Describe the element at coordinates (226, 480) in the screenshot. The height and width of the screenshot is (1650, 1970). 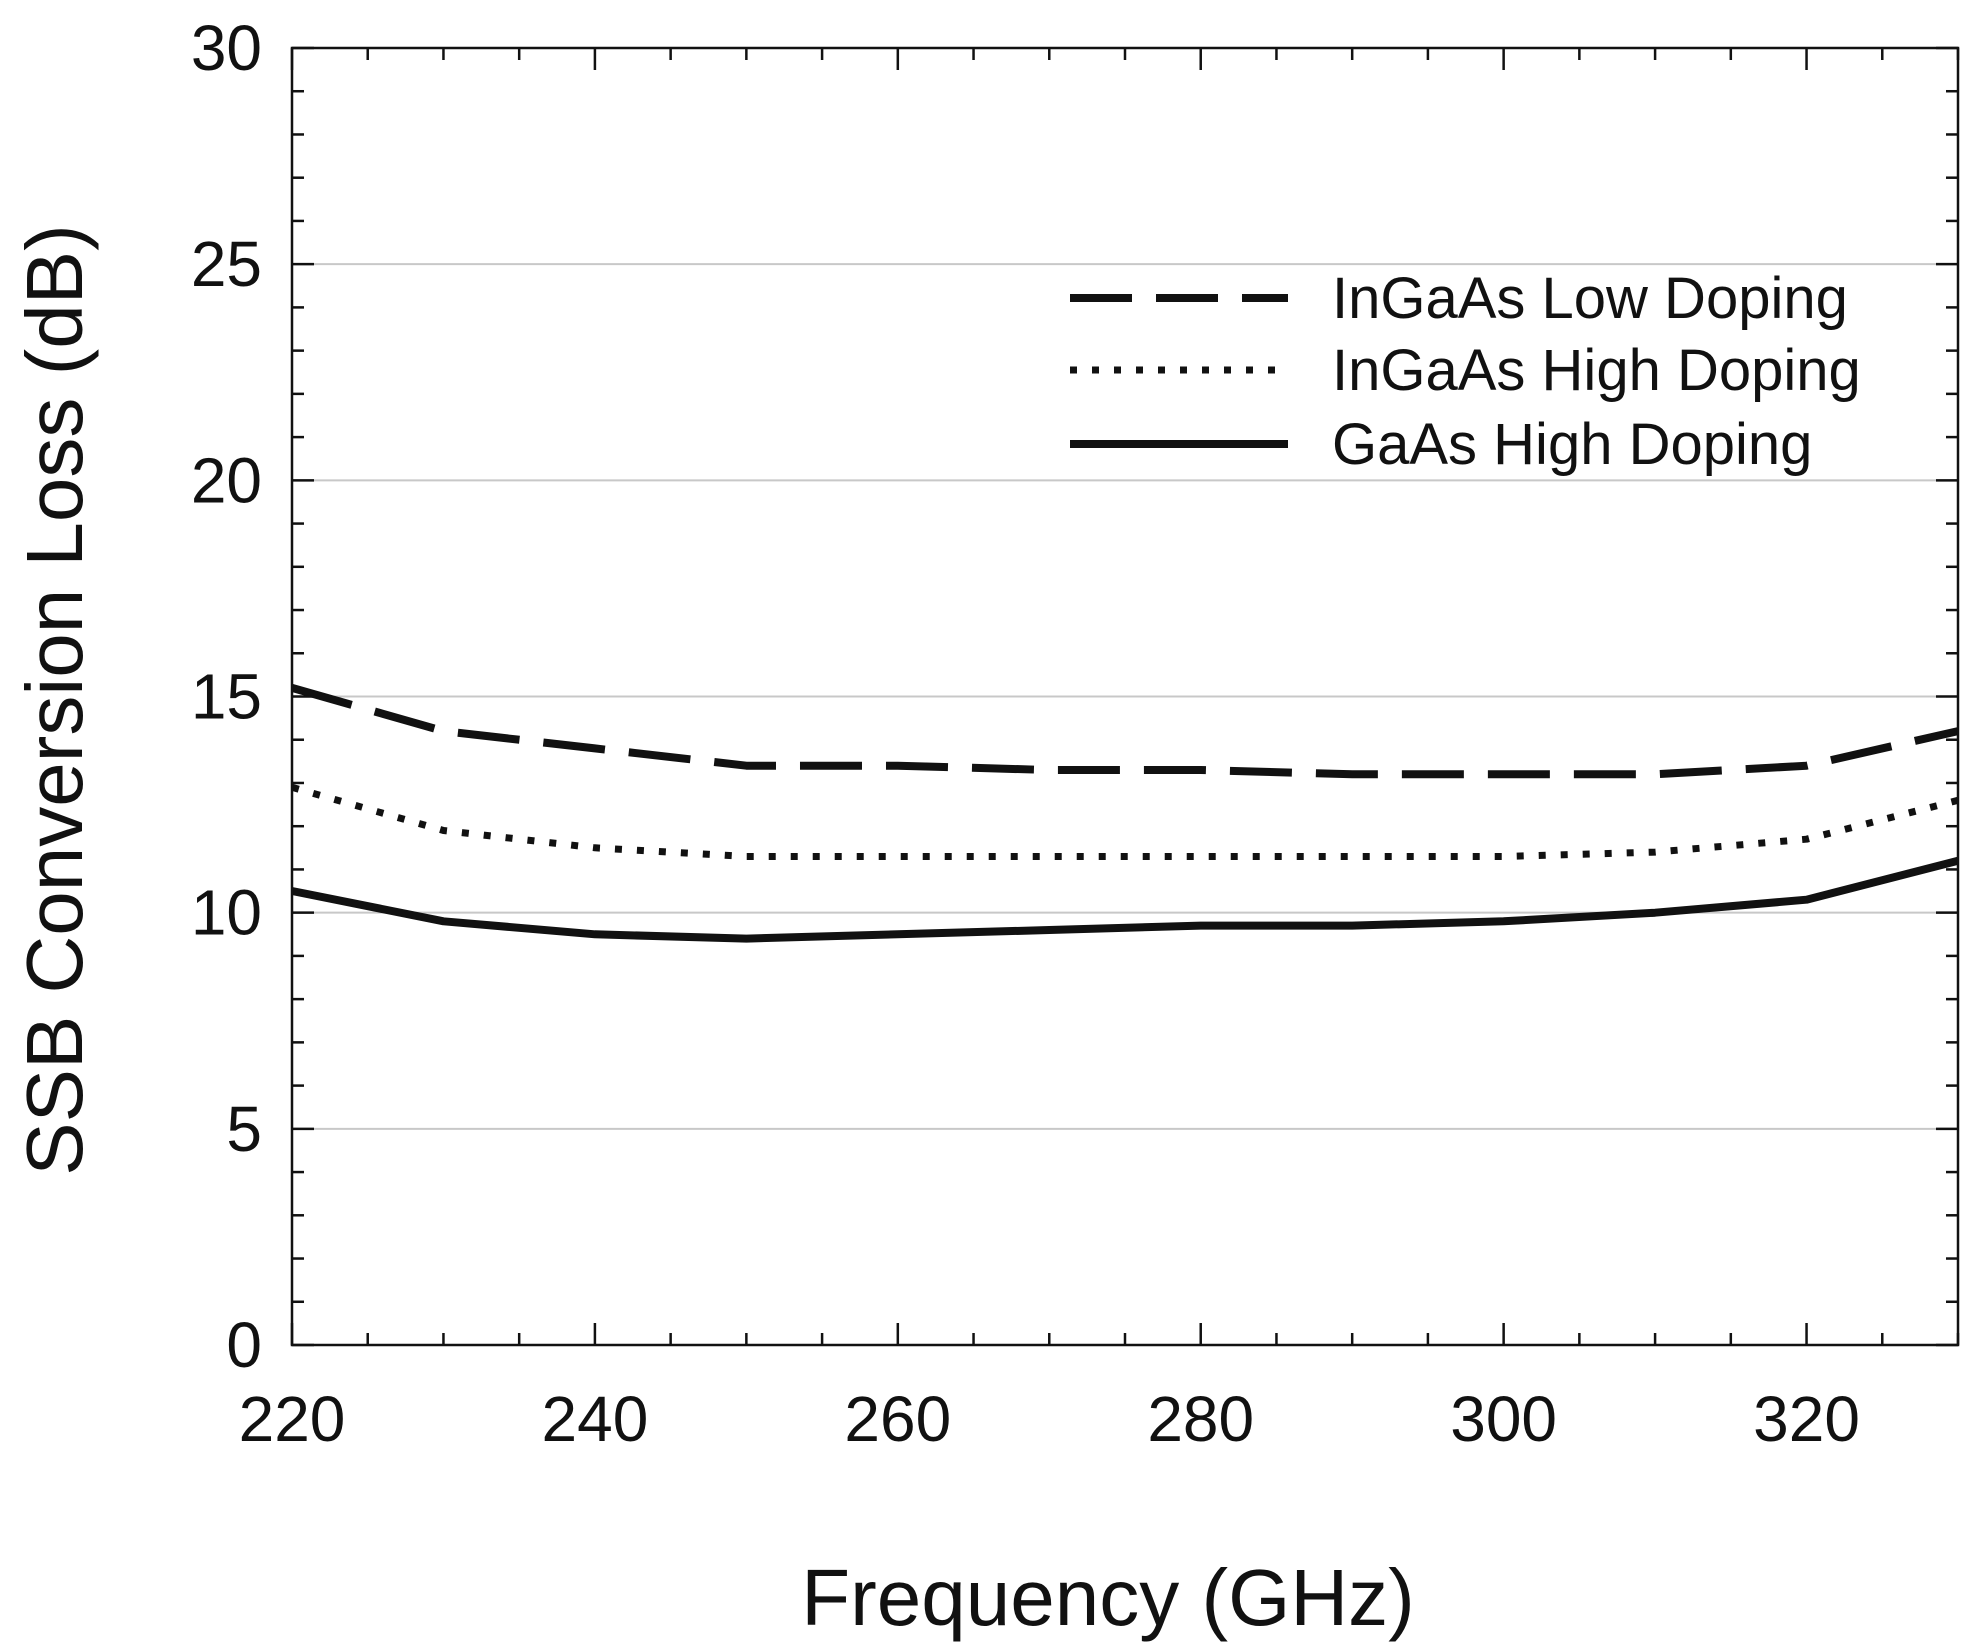
I see `y-tick-label-20: 20` at that location.